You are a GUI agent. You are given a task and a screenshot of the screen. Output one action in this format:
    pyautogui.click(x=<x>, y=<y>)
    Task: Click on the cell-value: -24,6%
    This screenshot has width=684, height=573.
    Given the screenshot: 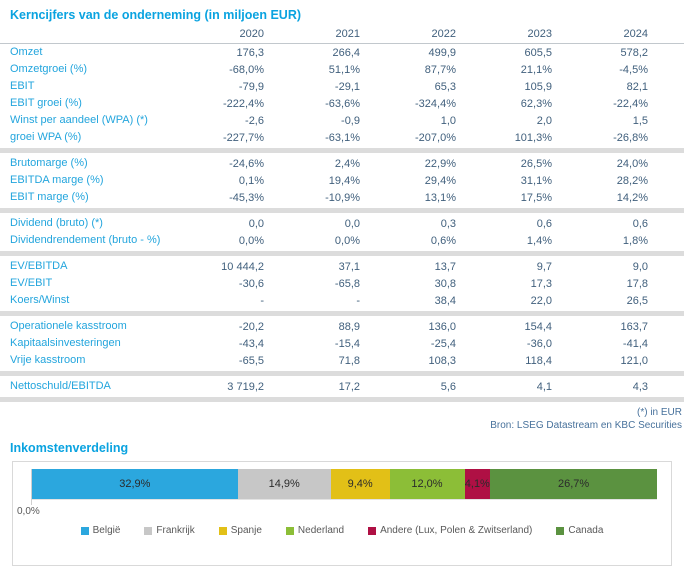 What is the action you would take?
    pyautogui.click(x=246, y=163)
    